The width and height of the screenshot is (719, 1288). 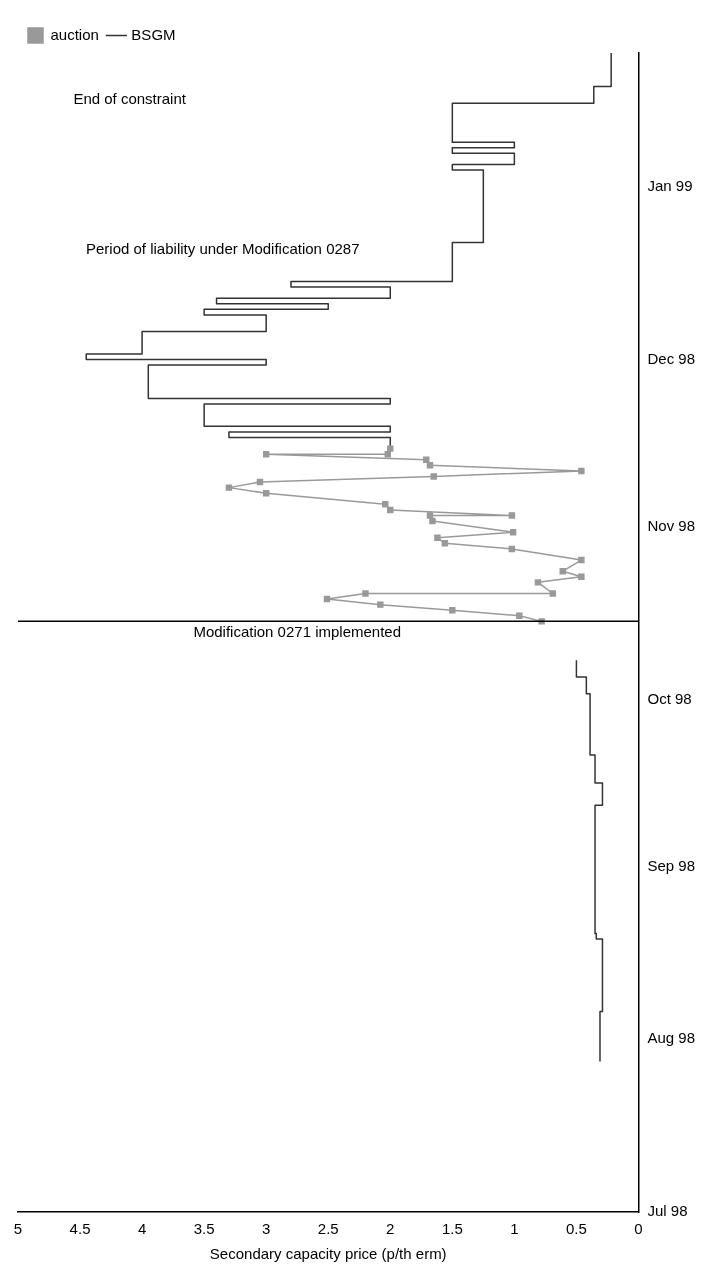 I want to click on x-tick-label: 4, so click(x=142, y=1229).